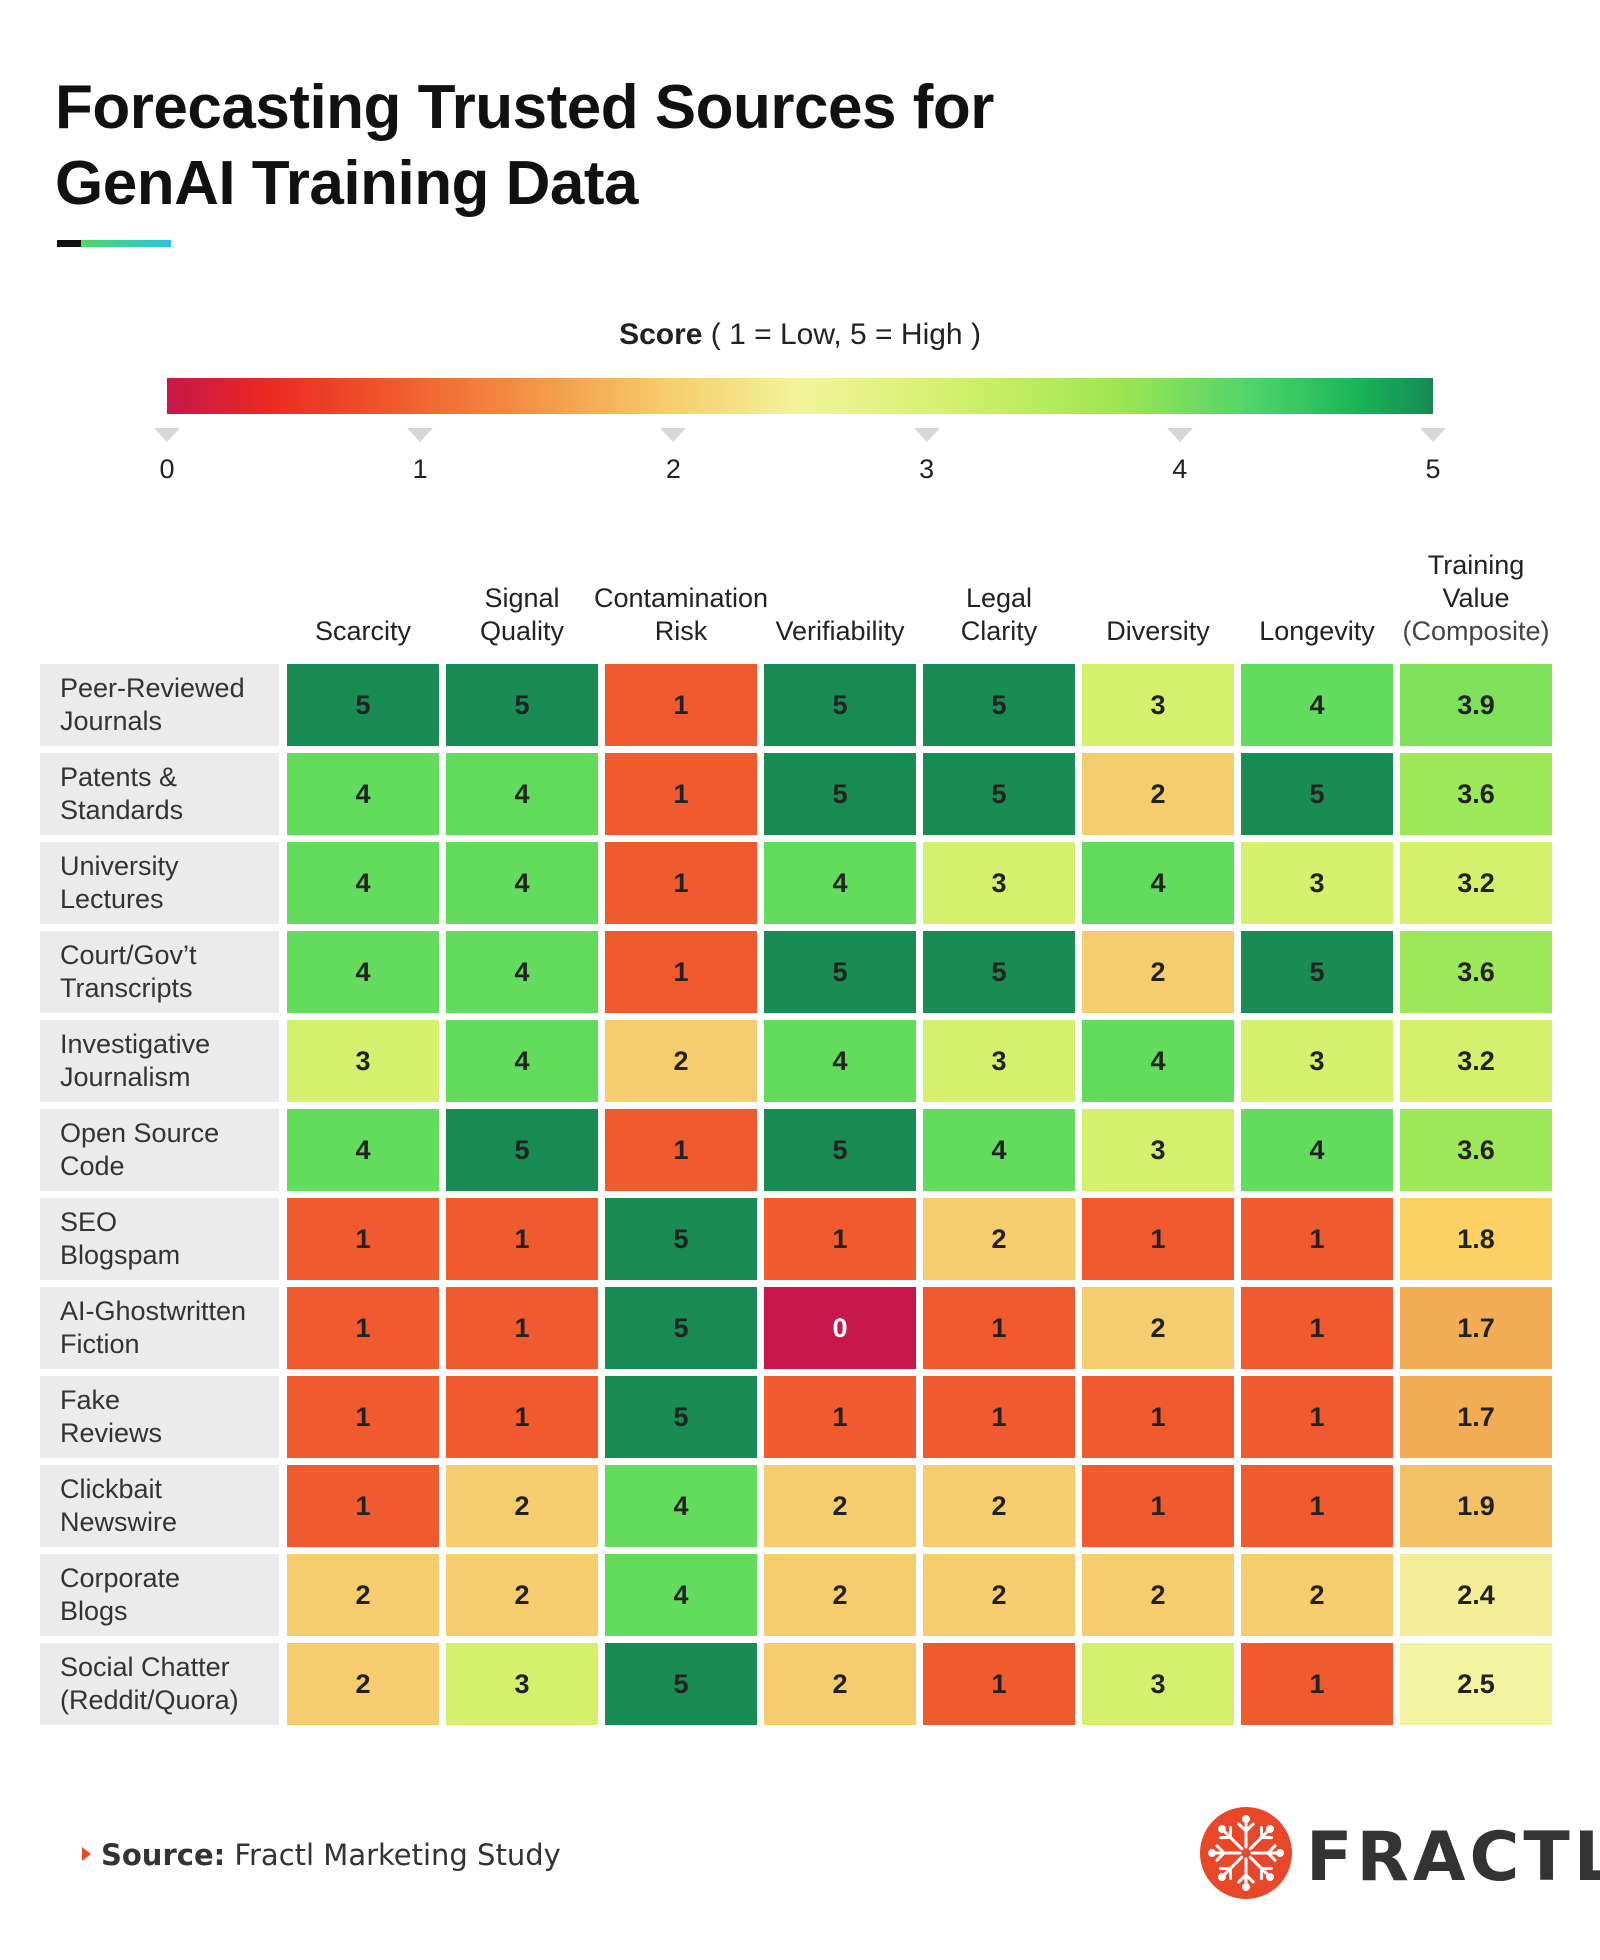 This screenshot has height=1960, width=1600. What do you see at coordinates (125, 1077) in the screenshot?
I see `row-label-line: Journalism` at bounding box center [125, 1077].